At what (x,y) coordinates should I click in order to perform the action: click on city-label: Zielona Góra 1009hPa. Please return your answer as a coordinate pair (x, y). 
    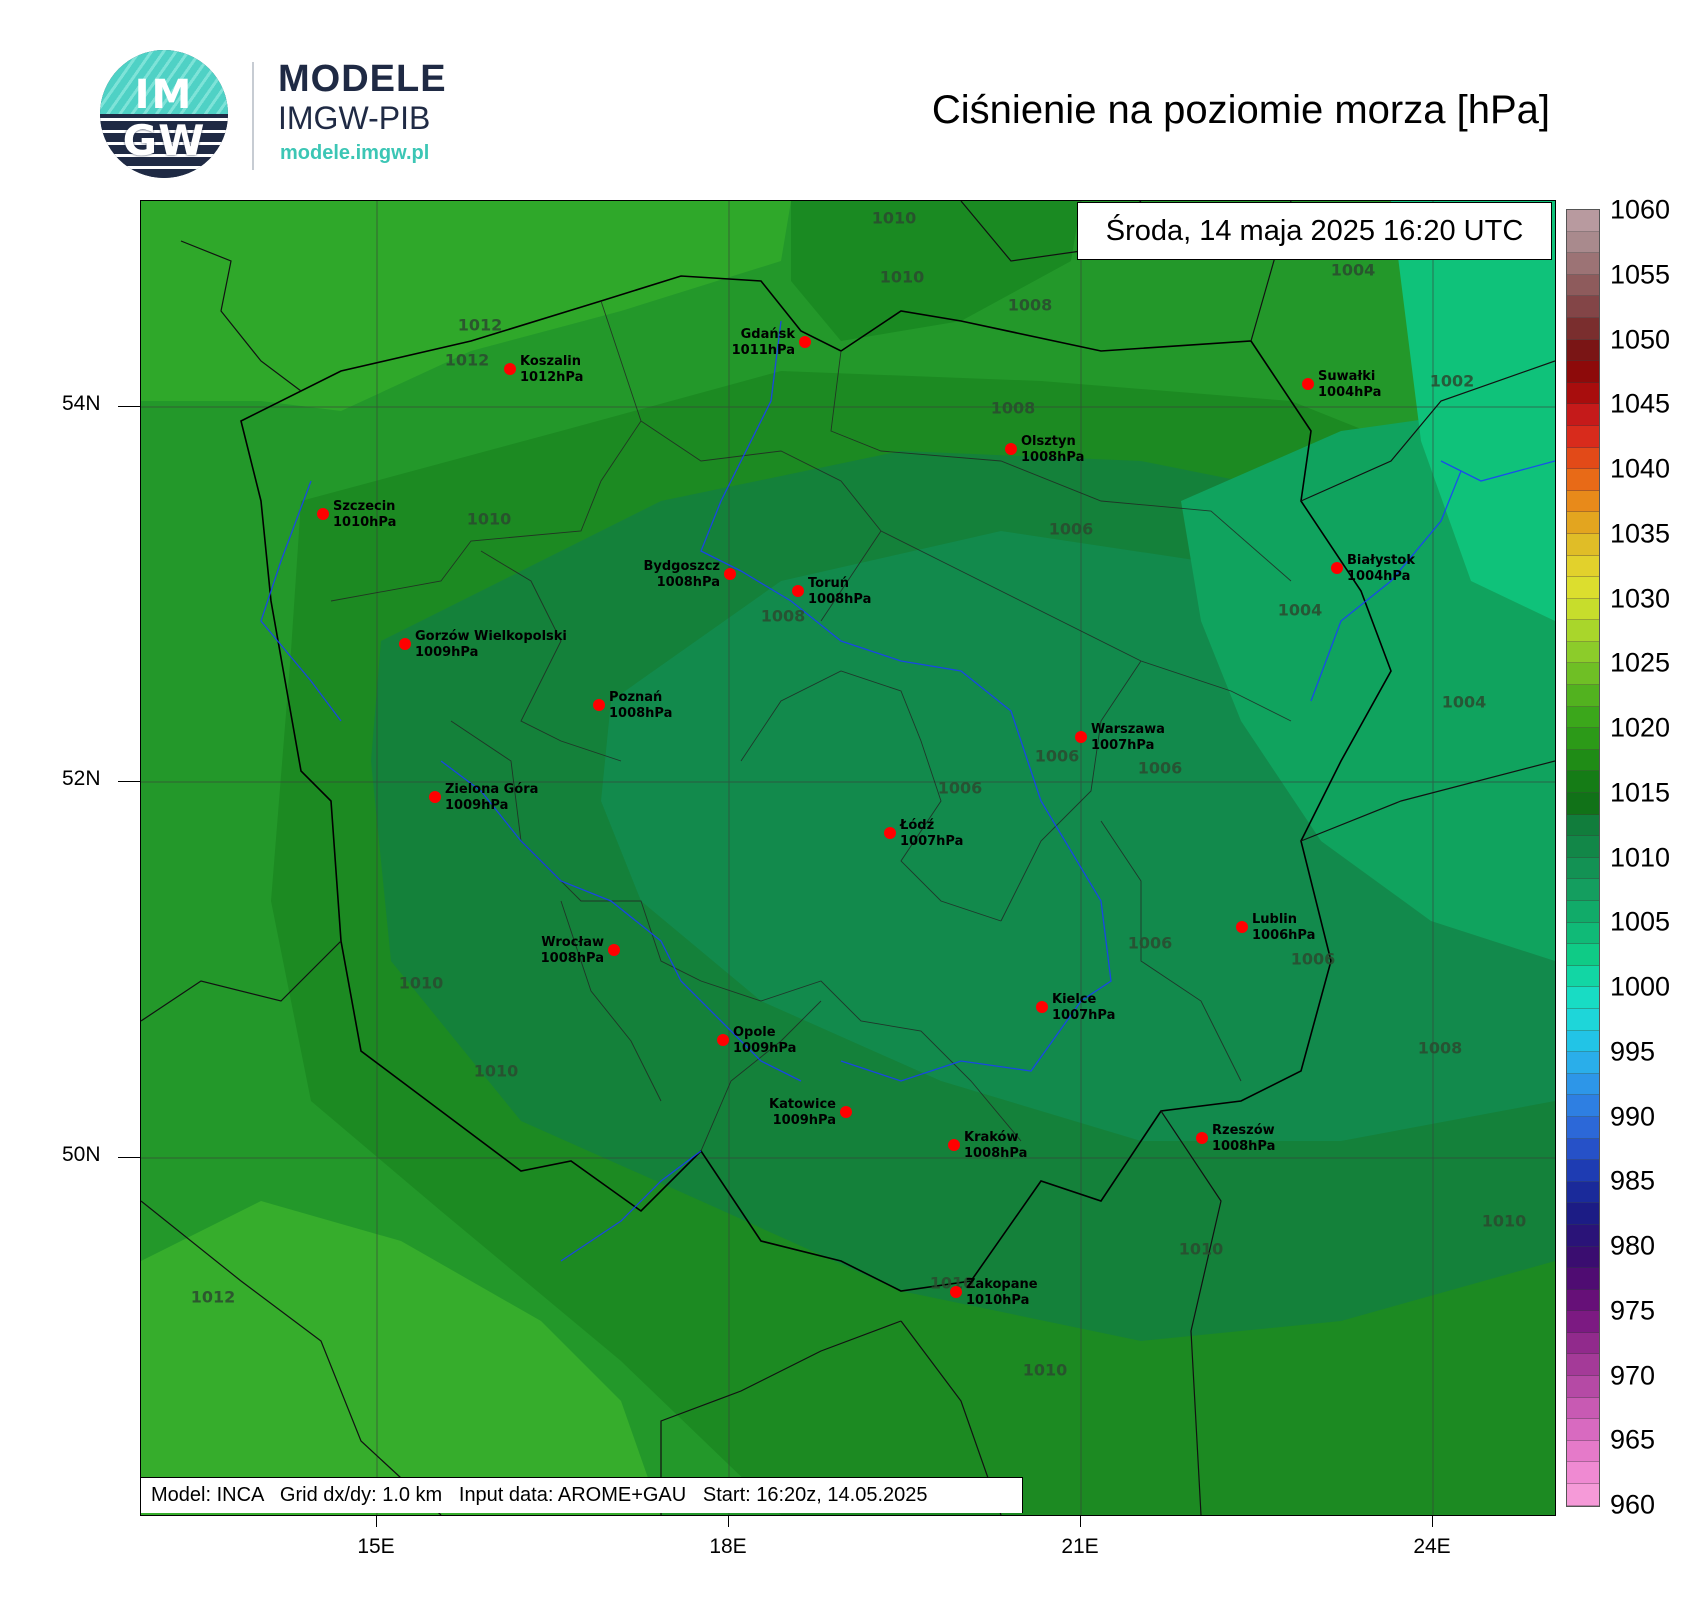
    Looking at the image, I should click on (491, 798).